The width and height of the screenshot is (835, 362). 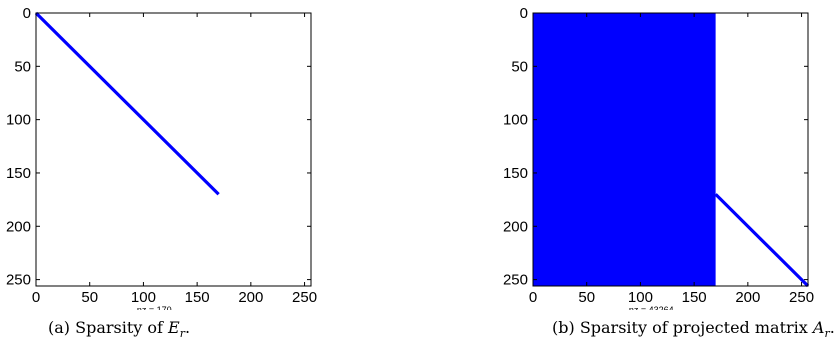 I want to click on caption-a: (a) Sparsity of Er., so click(x=119, y=329).